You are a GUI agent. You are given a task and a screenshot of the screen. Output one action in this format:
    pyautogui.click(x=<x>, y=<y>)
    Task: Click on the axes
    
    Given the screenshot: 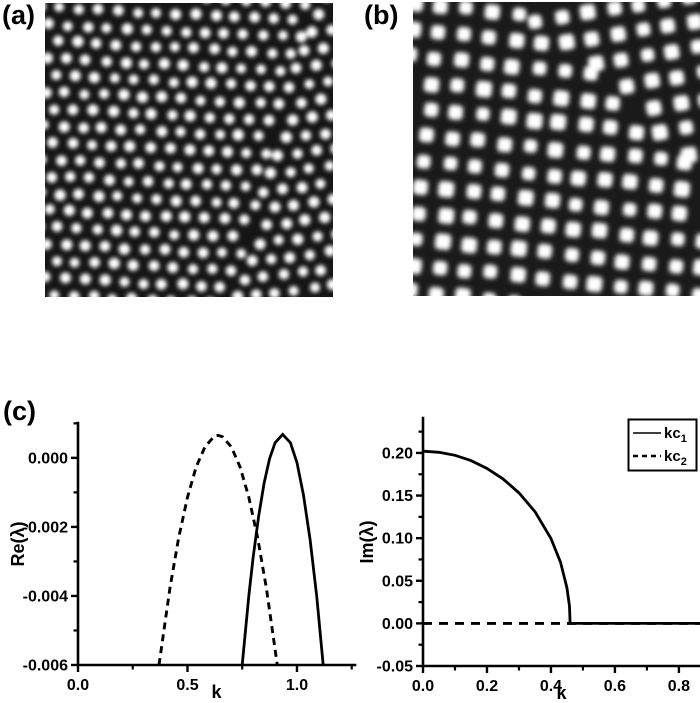 What is the action you would take?
    pyautogui.click(x=216, y=544)
    